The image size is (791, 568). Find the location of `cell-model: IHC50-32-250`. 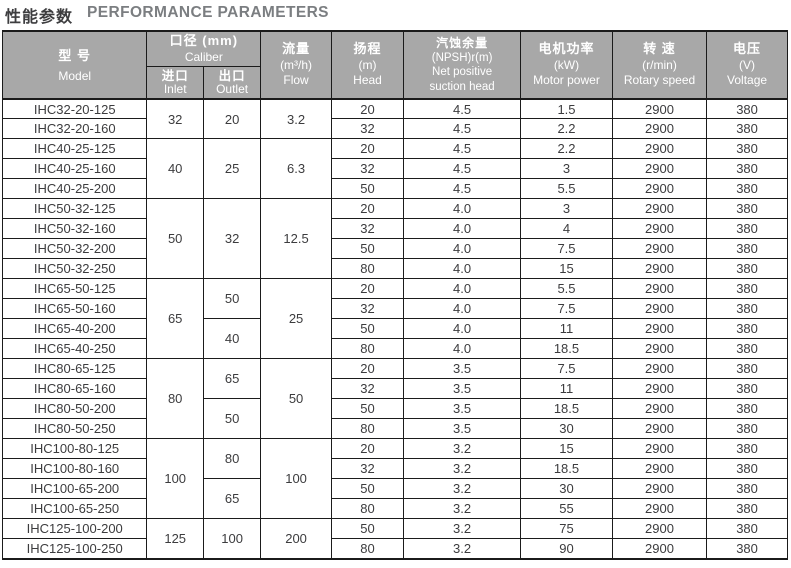

cell-model: IHC50-32-250 is located at coordinates (74, 269).